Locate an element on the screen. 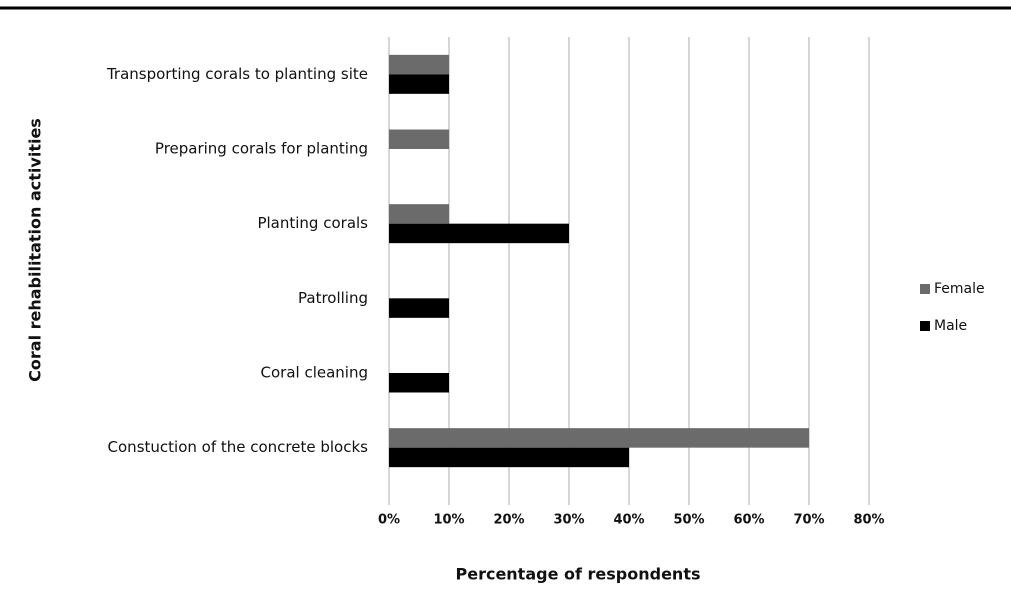 The width and height of the screenshot is (1011, 589). y-tick-label: Preparing corals for planting is located at coordinates (261, 149).